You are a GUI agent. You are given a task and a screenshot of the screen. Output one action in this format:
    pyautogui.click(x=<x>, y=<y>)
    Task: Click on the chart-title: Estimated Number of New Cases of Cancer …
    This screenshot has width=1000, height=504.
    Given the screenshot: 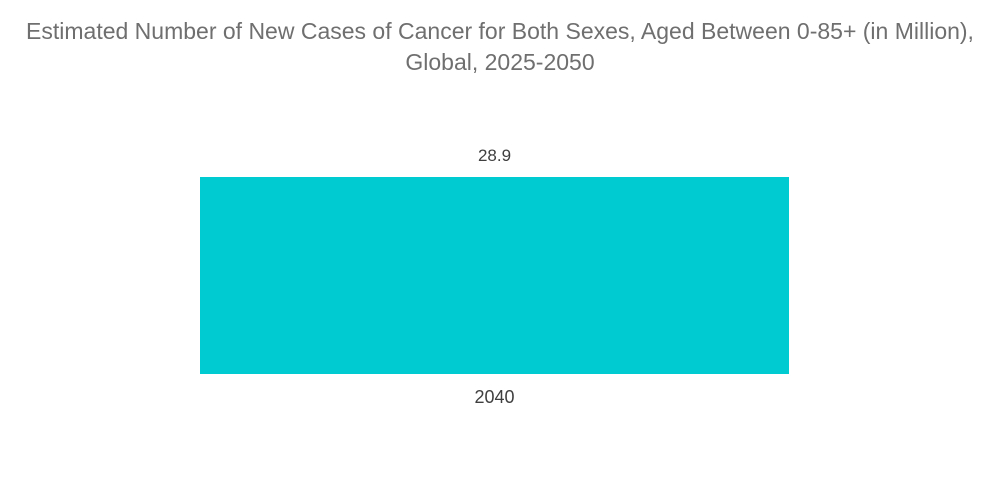 What is the action you would take?
    pyautogui.click(x=500, y=46)
    